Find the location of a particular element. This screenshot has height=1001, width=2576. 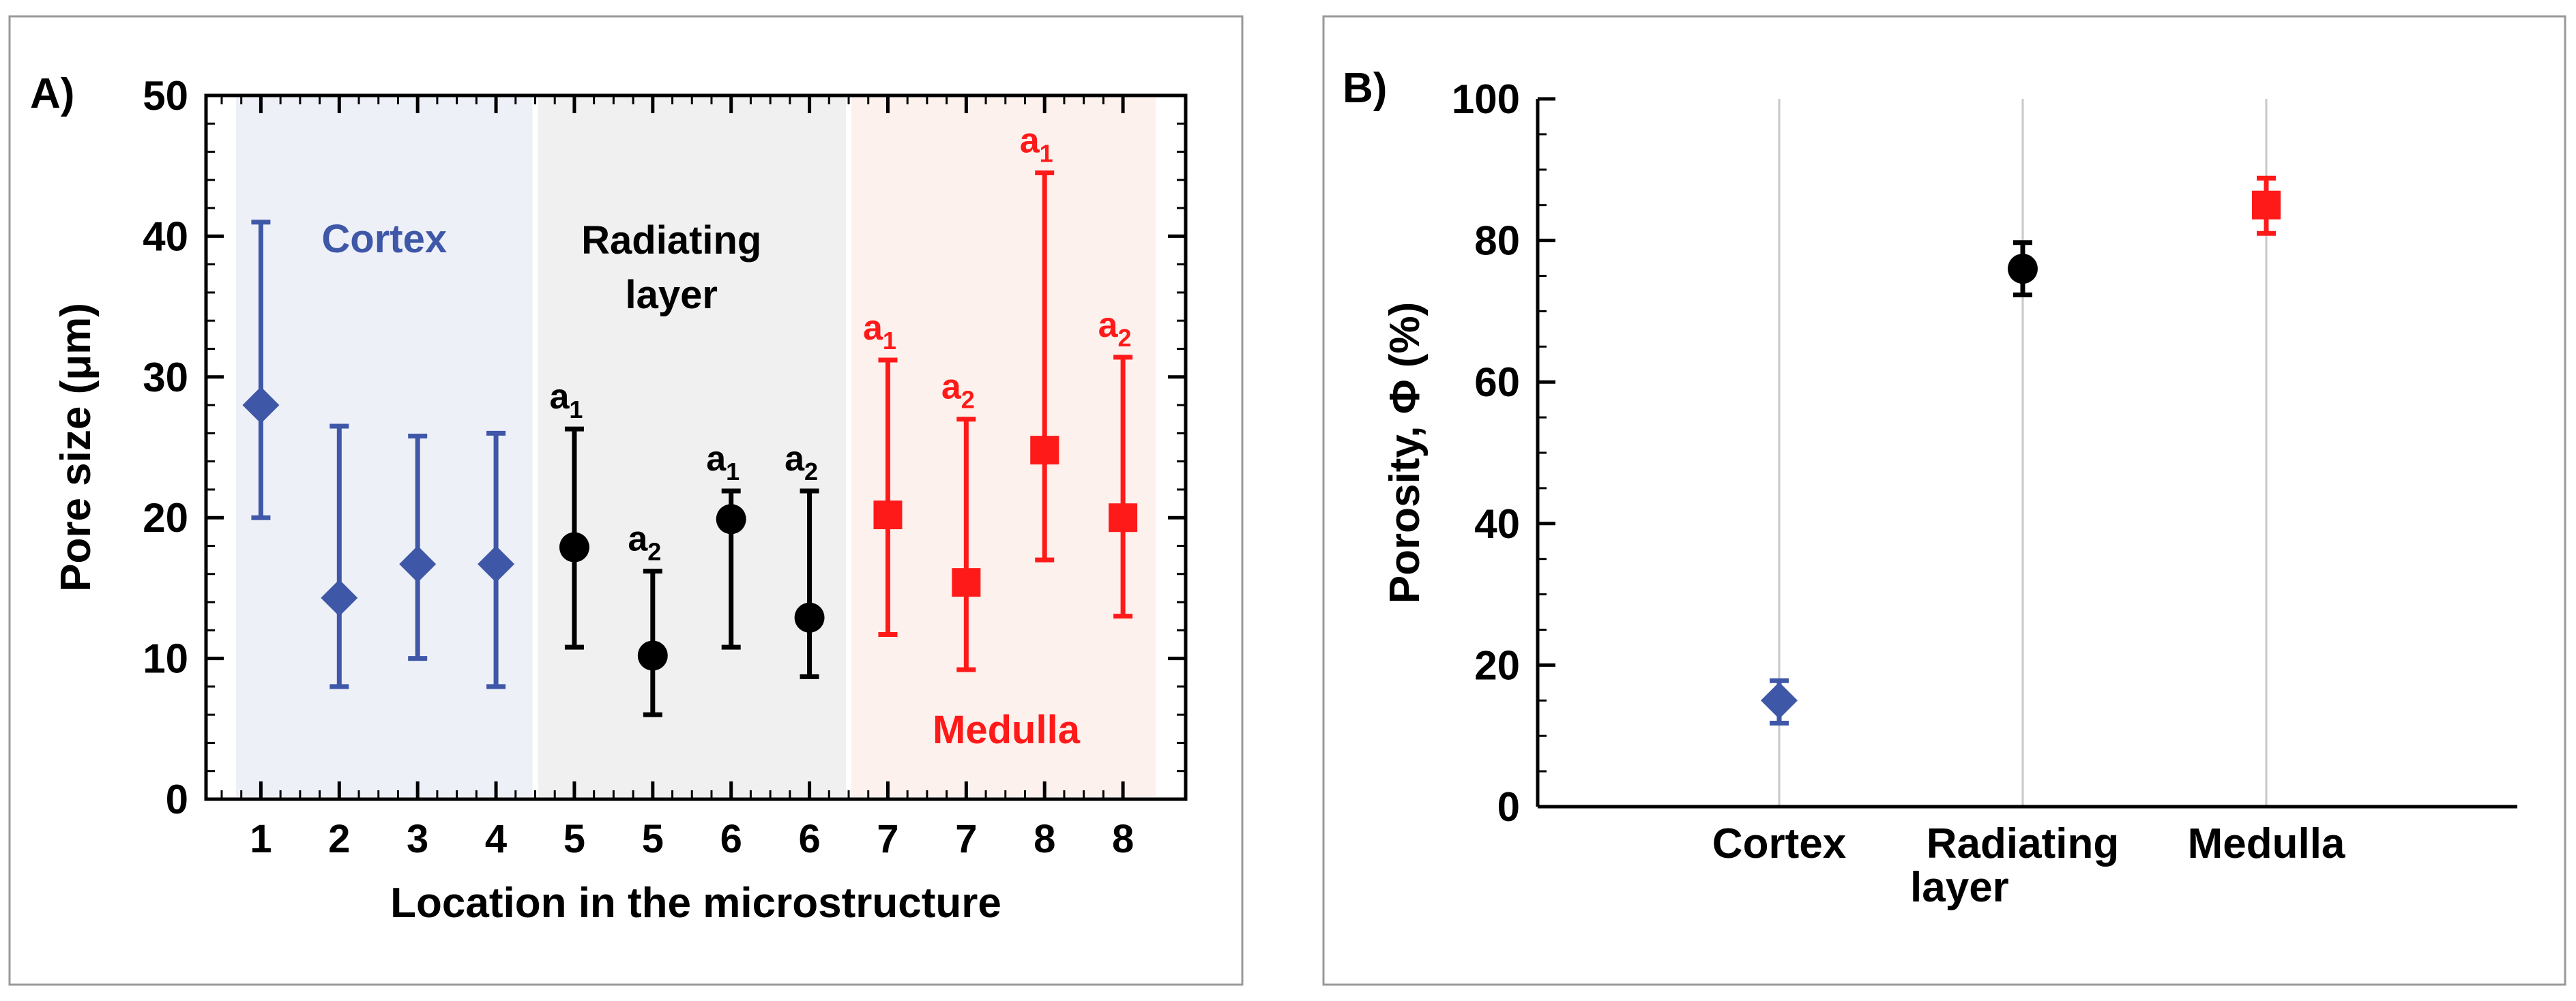

panel-b-category-label: Cortex is located at coordinates (1779, 843).